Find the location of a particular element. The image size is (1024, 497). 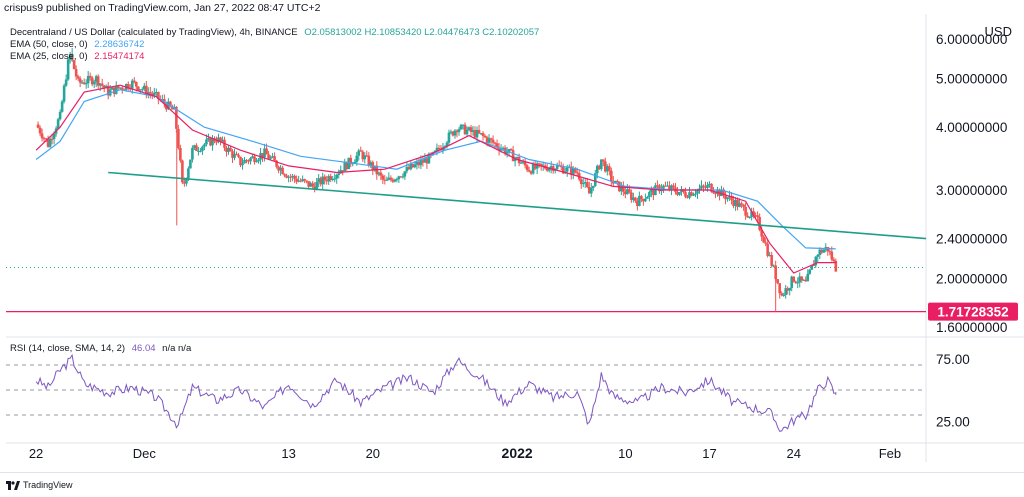

time-tick-label: 24 is located at coordinates (793, 453).